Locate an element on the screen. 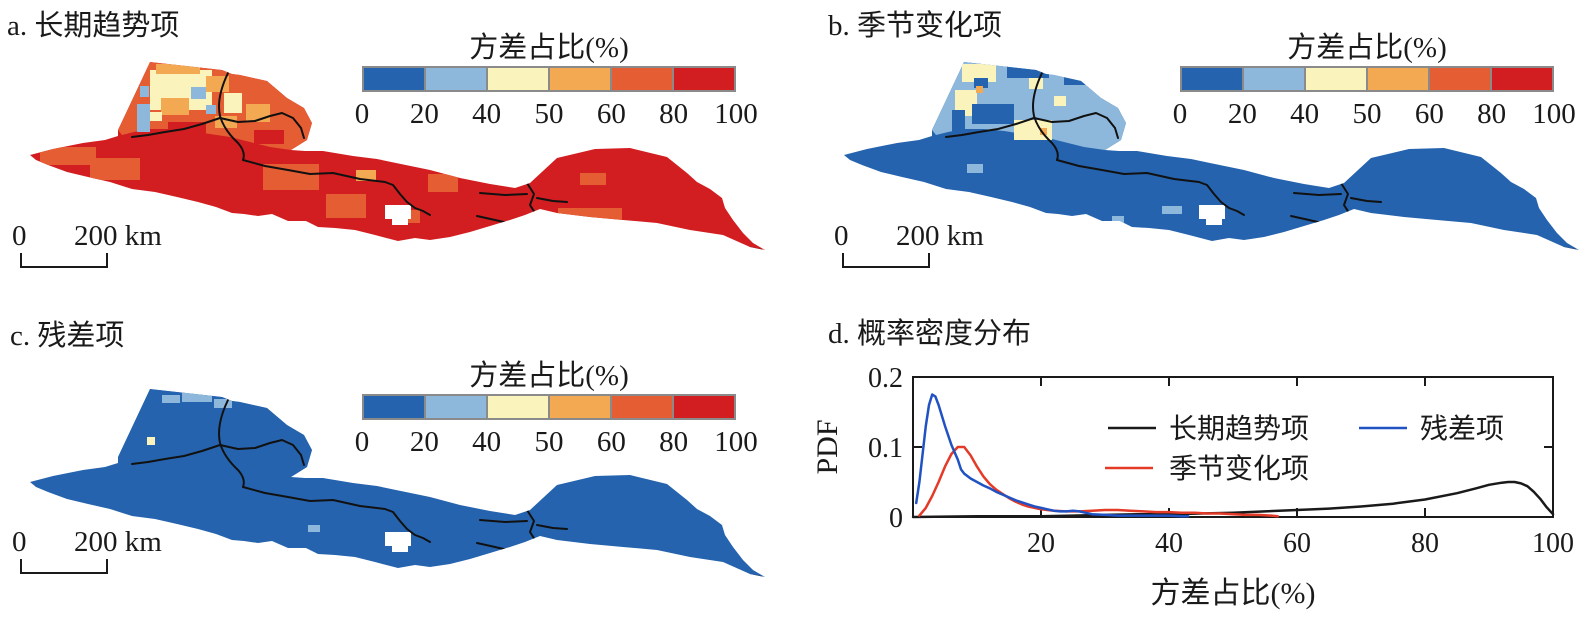 This screenshot has height=629, width=1583. map-trend is located at coordinates (397, 156).